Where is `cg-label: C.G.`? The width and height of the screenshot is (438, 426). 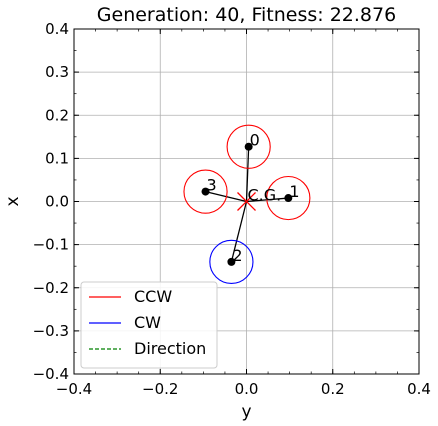
cg-label: C.G. is located at coordinates (265, 195).